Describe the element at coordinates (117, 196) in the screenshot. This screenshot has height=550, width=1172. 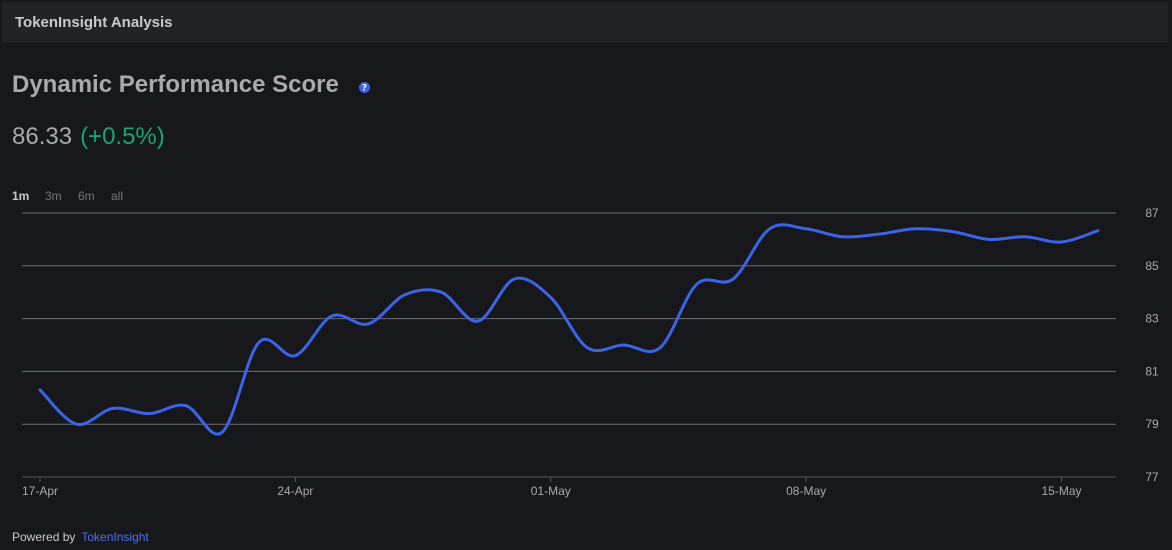
I see `range-all-button: all` at that location.